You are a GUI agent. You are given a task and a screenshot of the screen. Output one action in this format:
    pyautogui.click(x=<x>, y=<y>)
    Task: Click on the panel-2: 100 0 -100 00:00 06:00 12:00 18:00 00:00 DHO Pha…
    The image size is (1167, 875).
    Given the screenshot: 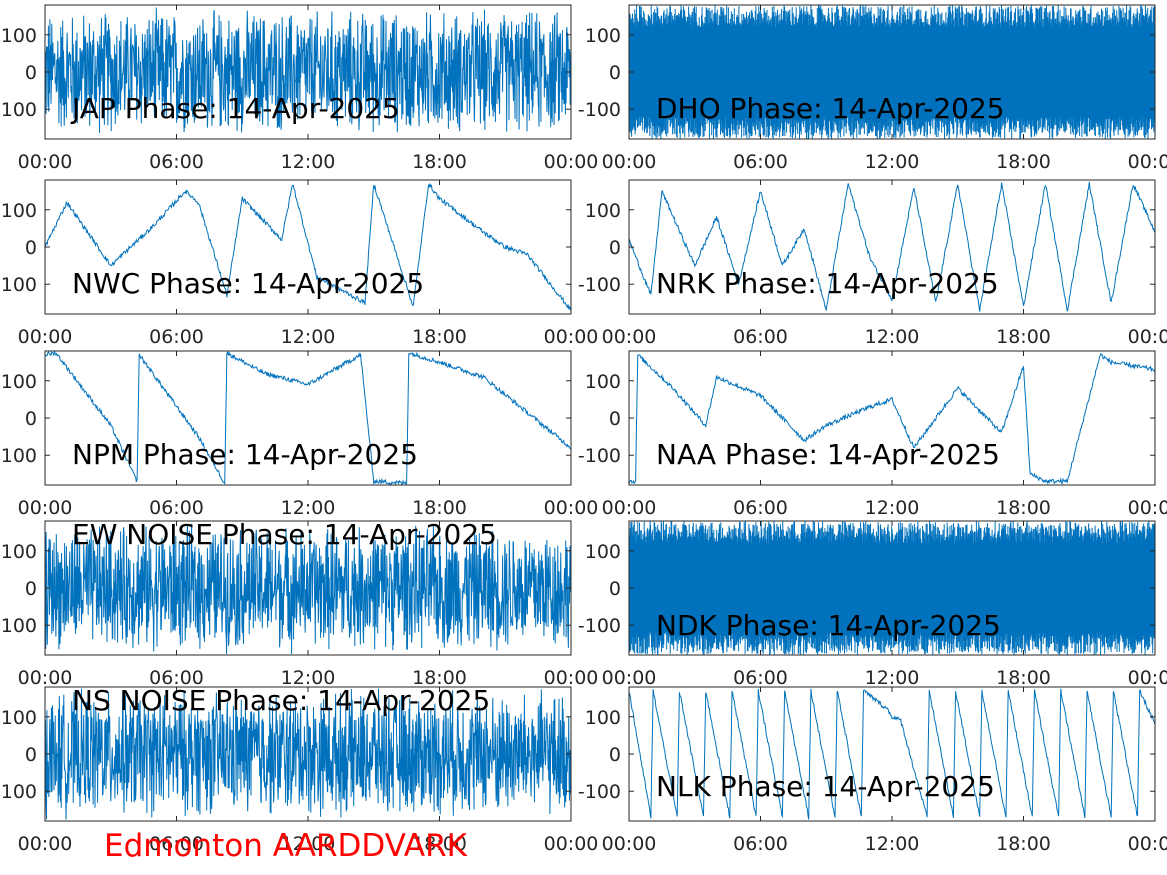 What is the action you would take?
    pyautogui.click(x=872, y=88)
    